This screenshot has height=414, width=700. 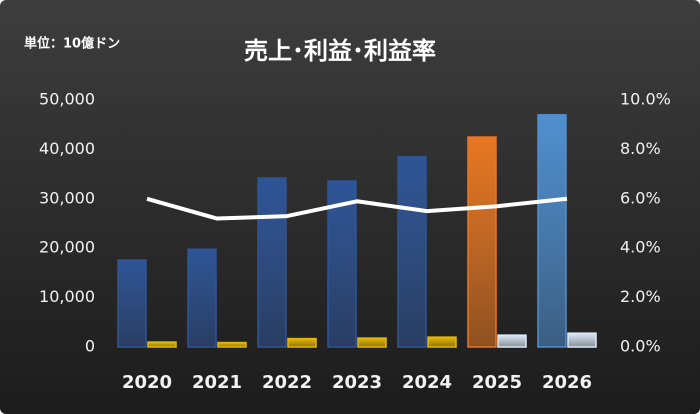 What do you see at coordinates (67, 197) in the screenshot?
I see `y-tick-label: 30,000` at bounding box center [67, 197].